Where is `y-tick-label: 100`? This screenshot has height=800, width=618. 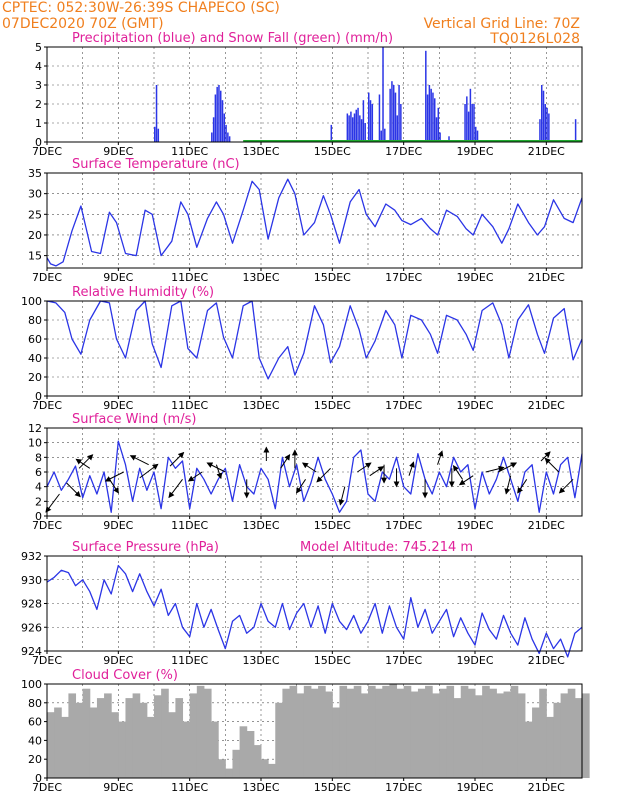 y-tick-label: 100 is located at coordinates (31, 301).